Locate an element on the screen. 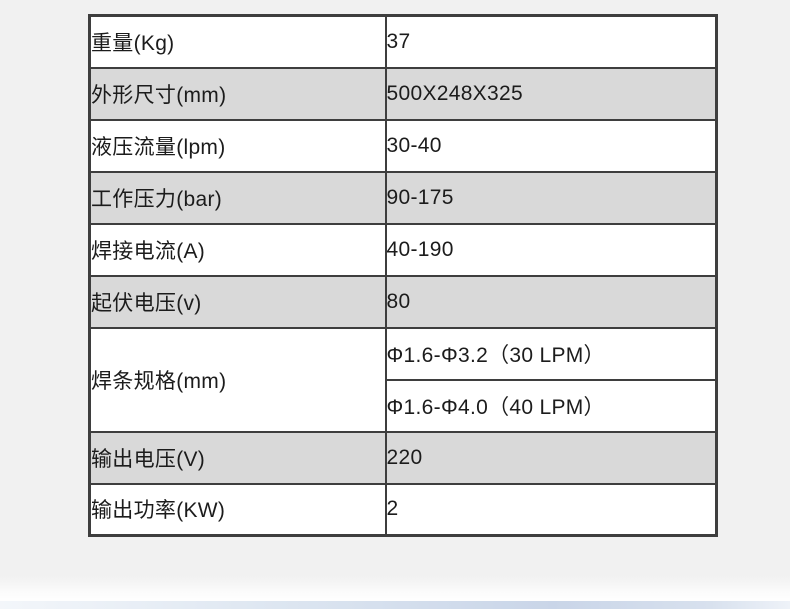  table-row: 输出电压(V) 220 is located at coordinates (403, 457).